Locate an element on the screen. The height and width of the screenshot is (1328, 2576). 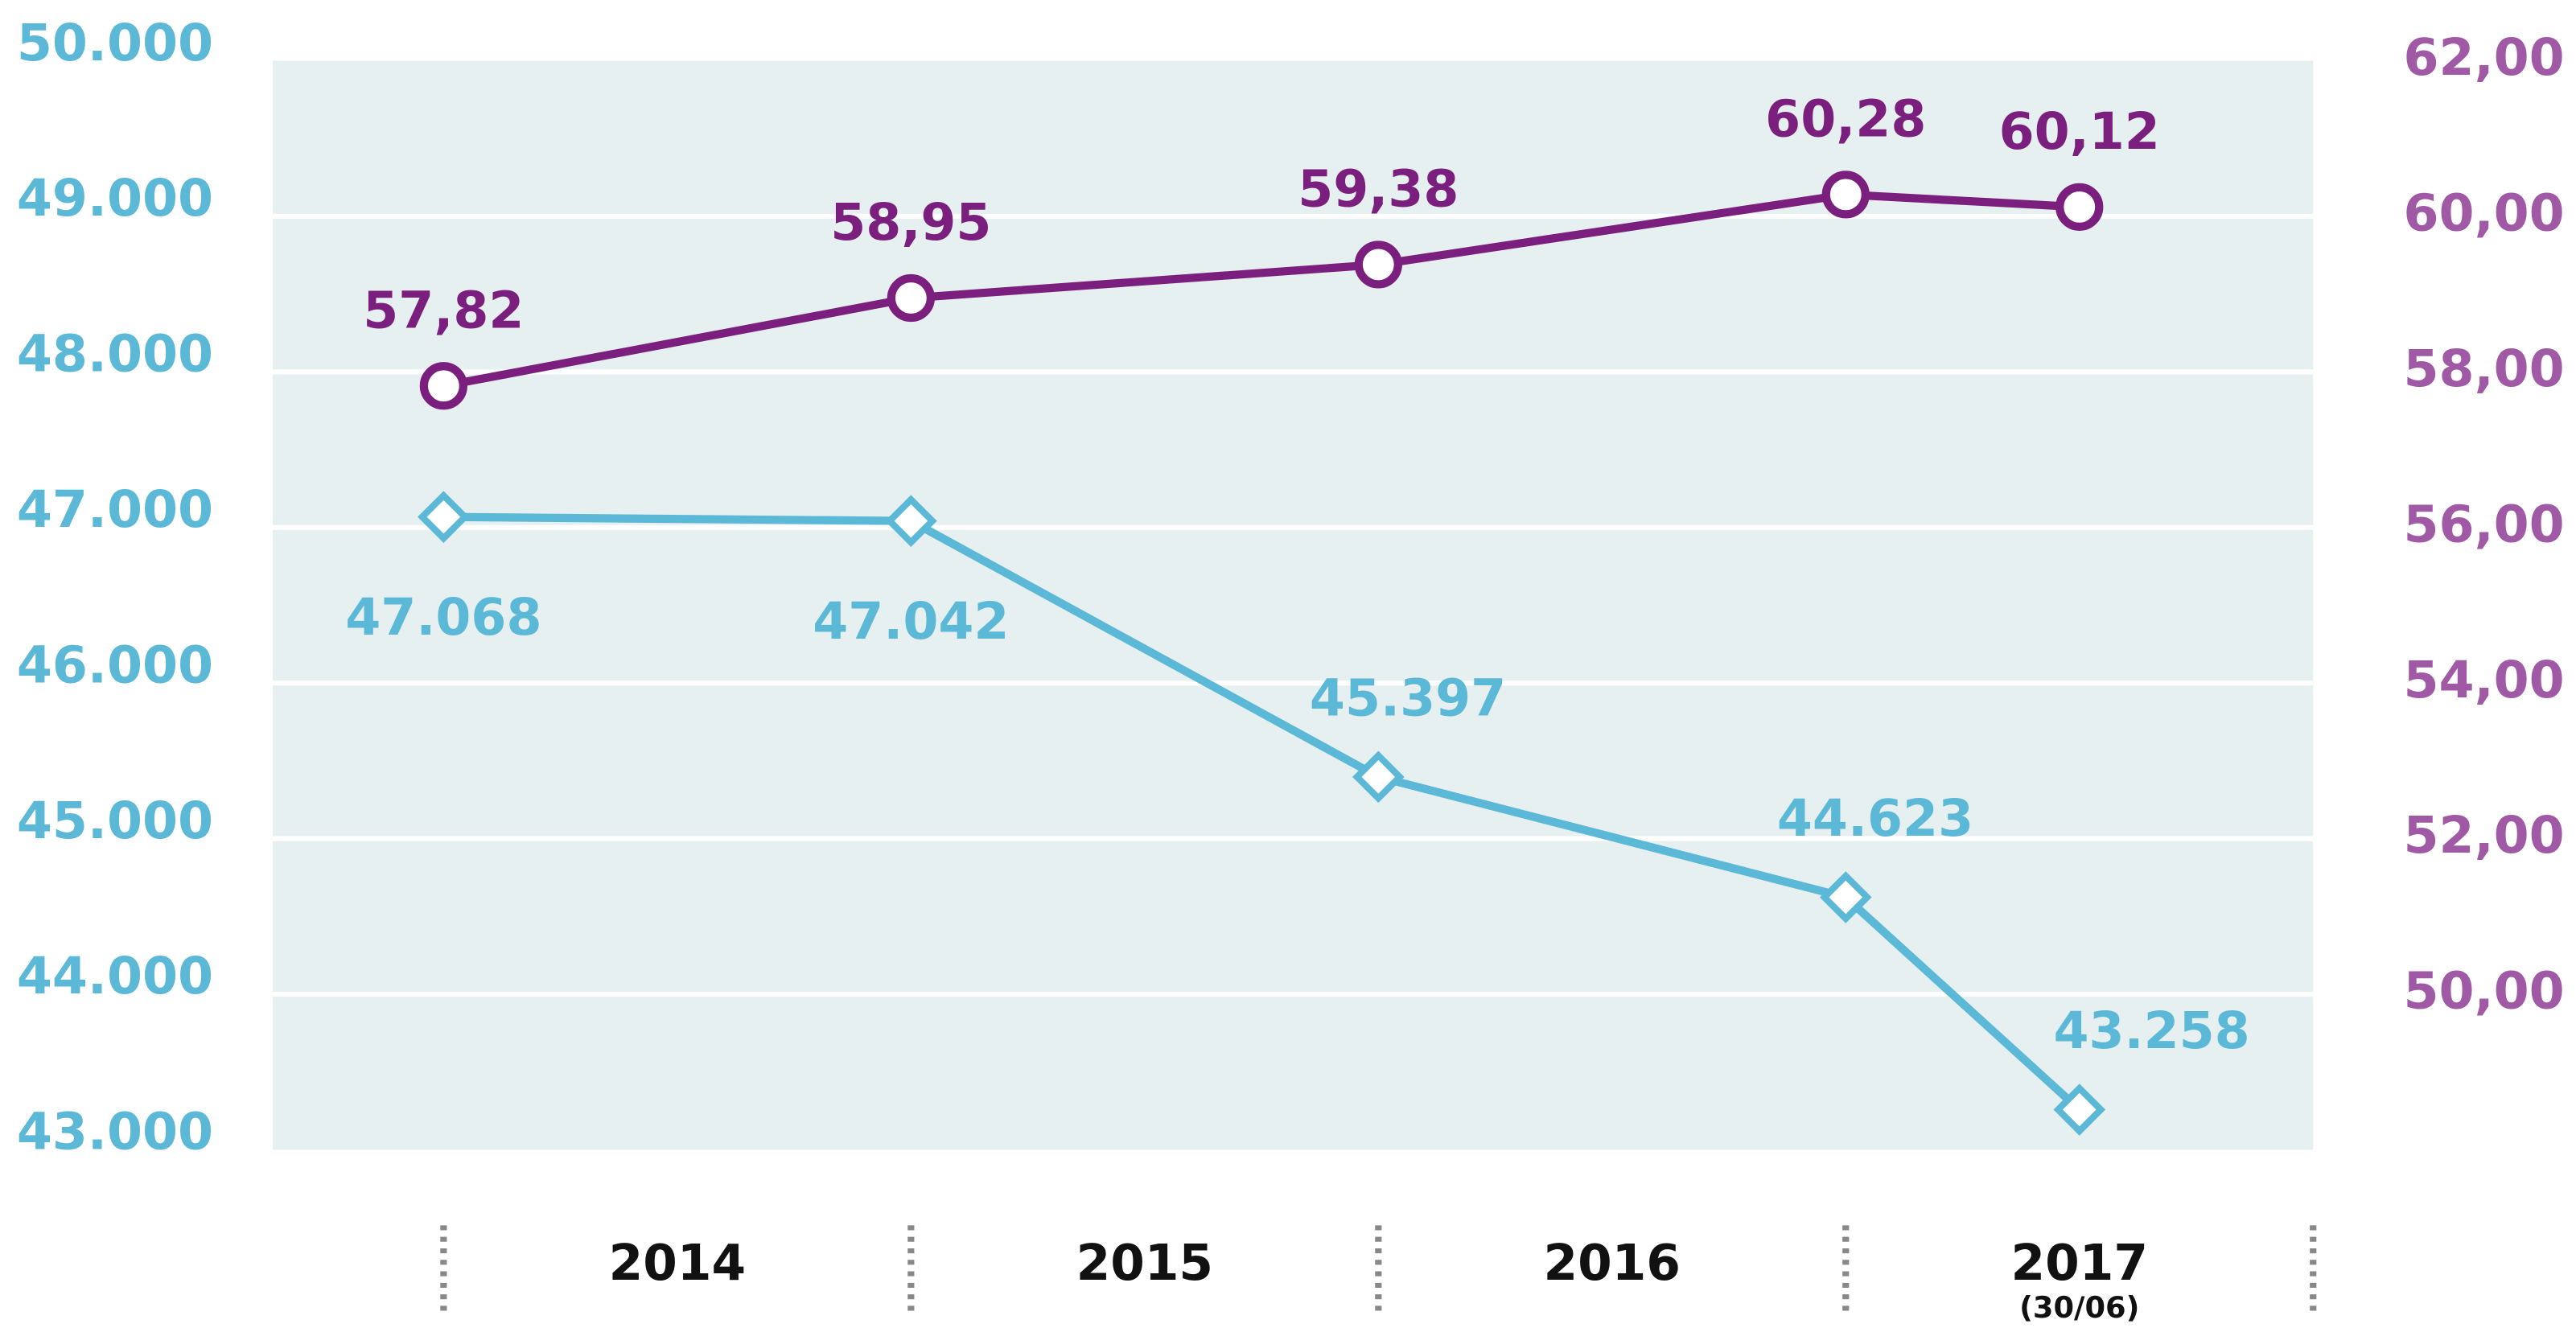
x-tick-label: 2016 is located at coordinates (1612, 1263).